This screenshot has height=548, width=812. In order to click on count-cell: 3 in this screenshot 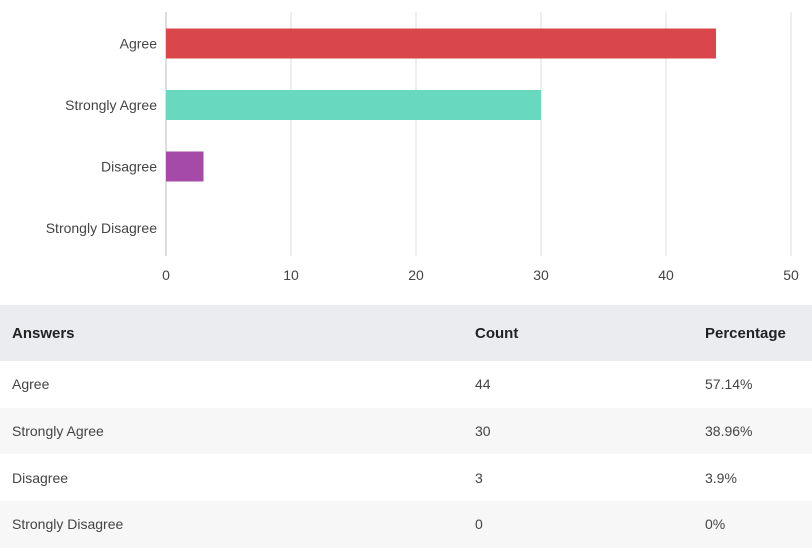, I will do `click(479, 477)`.